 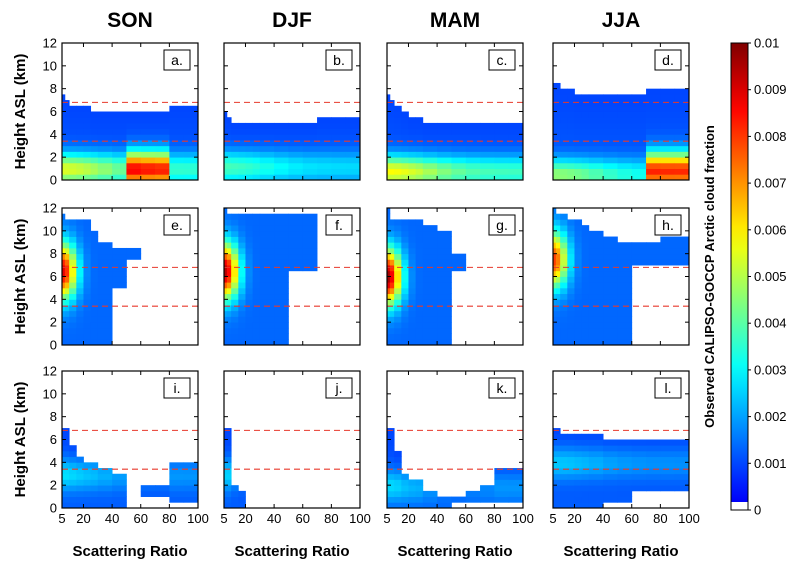 What do you see at coordinates (53, 485) in the screenshot?
I see `y-tick-label: 2` at bounding box center [53, 485].